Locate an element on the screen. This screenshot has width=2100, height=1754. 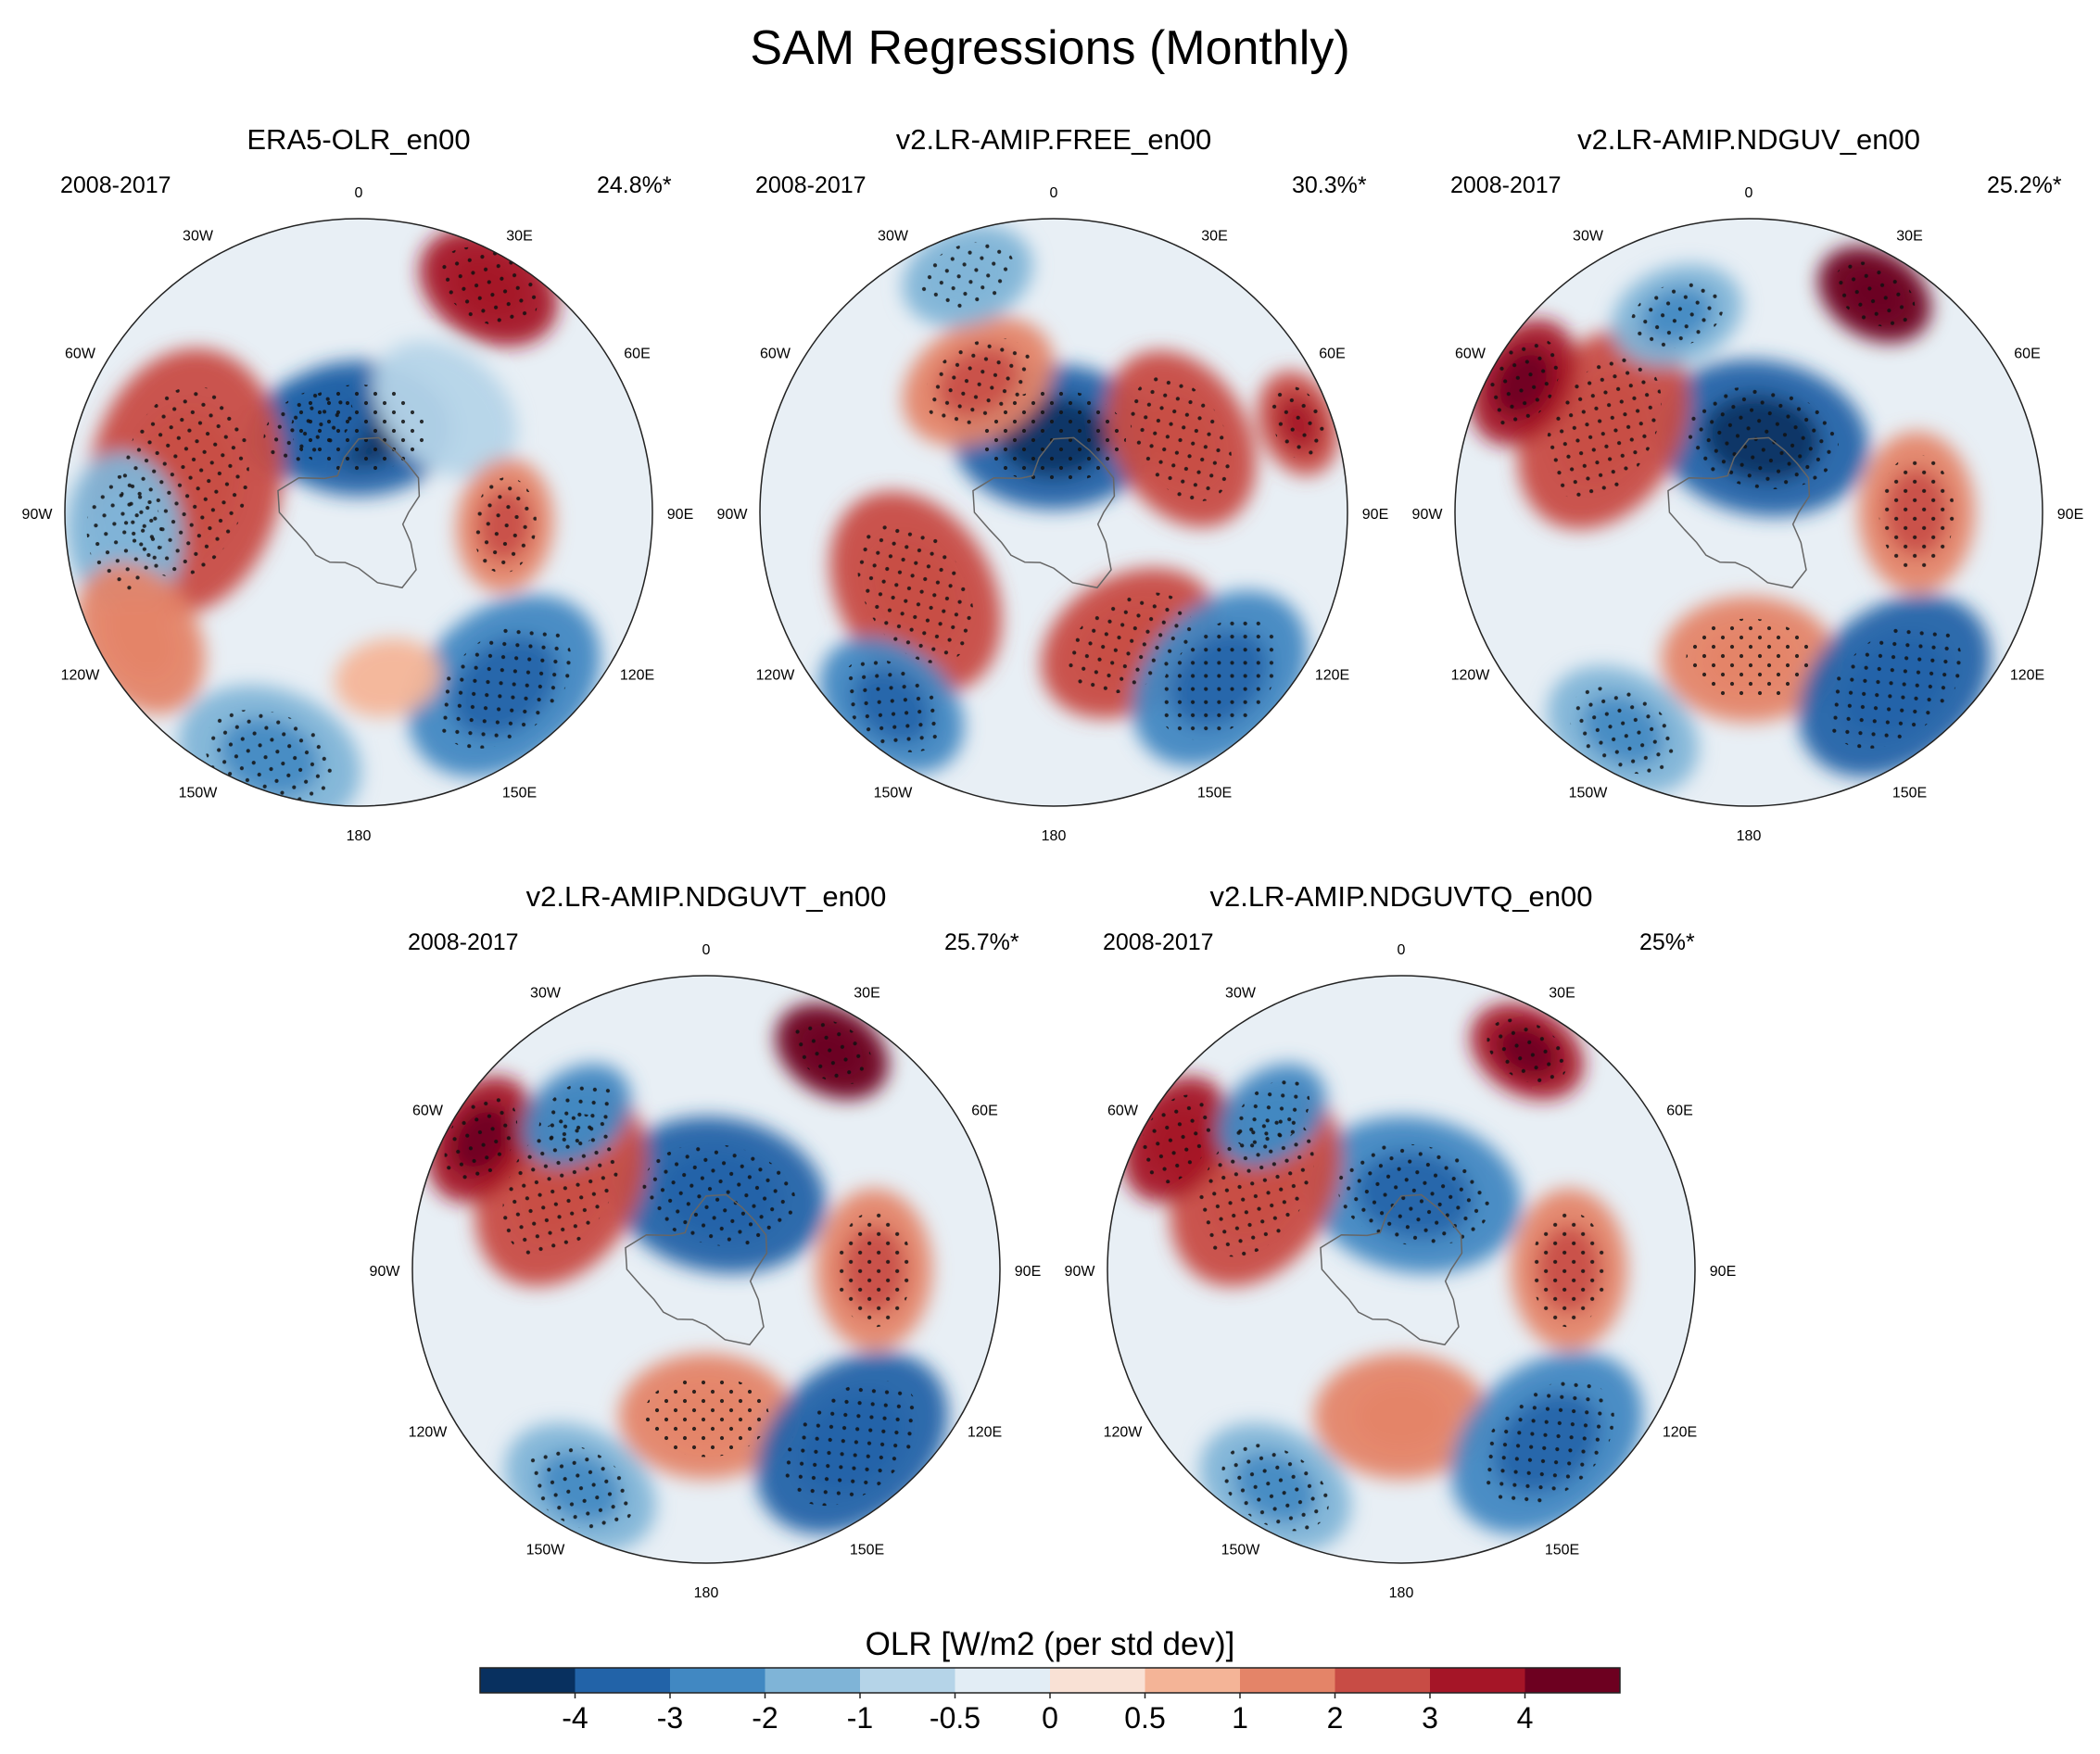
figure-title: SAM Regressions (Monthly) is located at coordinates (1050, 48).